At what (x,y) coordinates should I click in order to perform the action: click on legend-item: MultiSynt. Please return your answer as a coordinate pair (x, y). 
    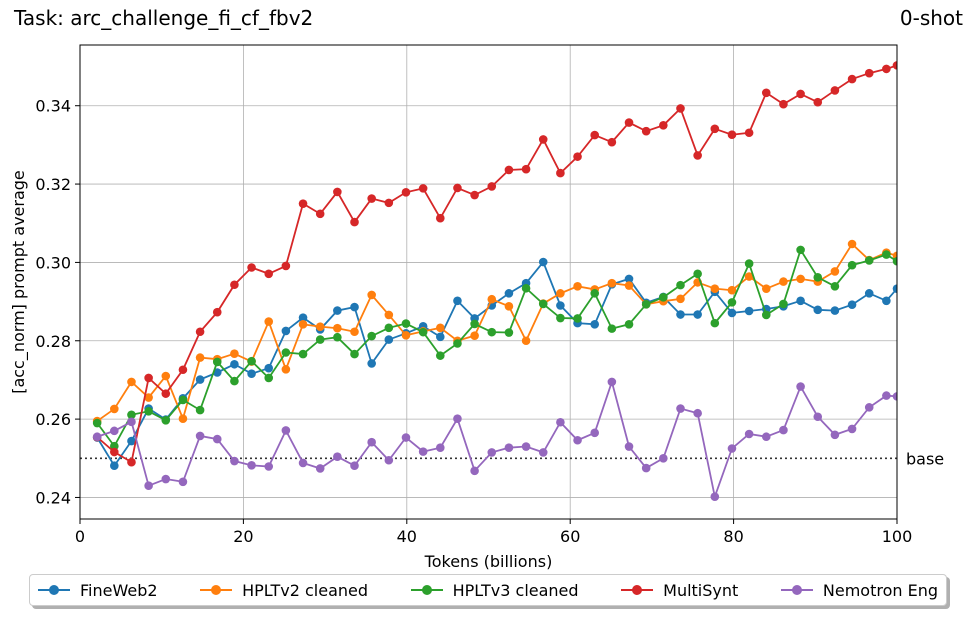
    Looking at the image, I should click on (679, 590).